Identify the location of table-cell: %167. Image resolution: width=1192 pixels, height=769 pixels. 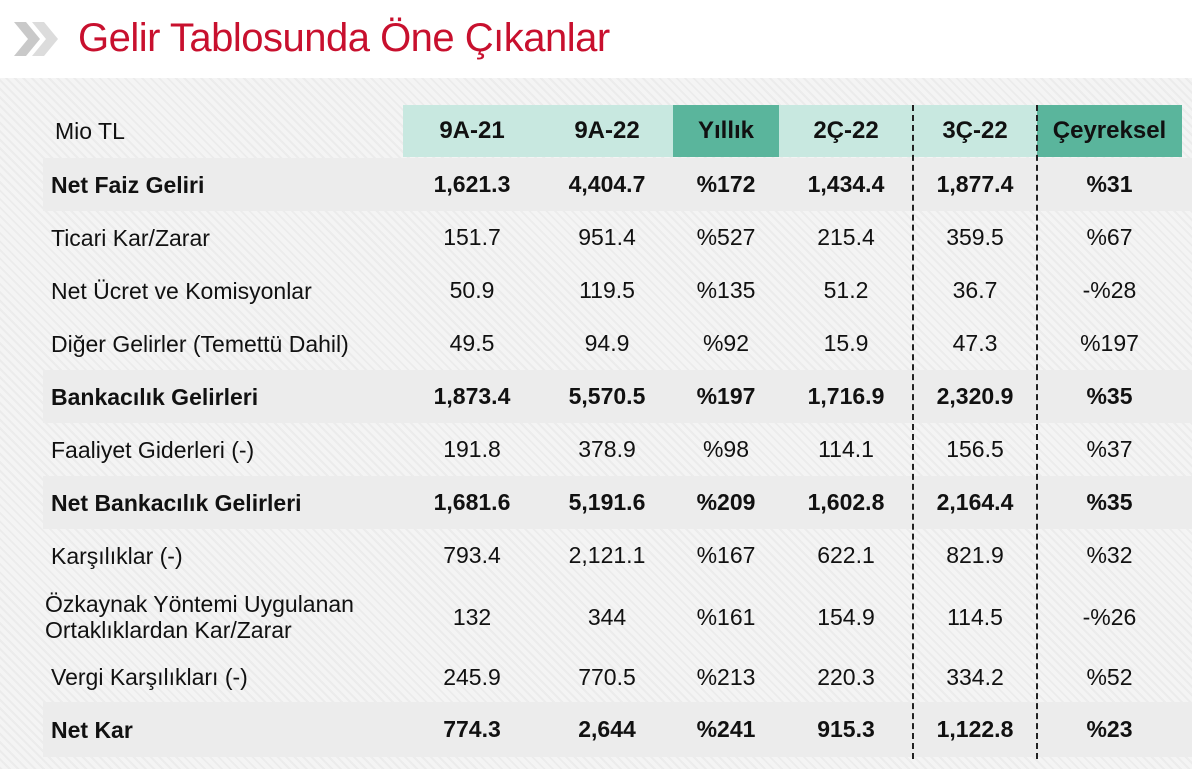
(726, 555).